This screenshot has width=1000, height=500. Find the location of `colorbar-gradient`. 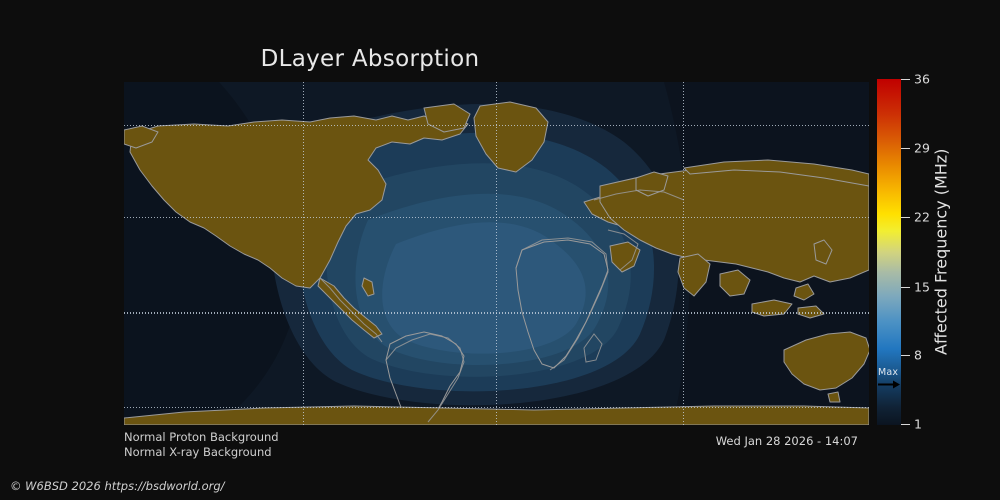

colorbar-gradient is located at coordinates (889, 252).